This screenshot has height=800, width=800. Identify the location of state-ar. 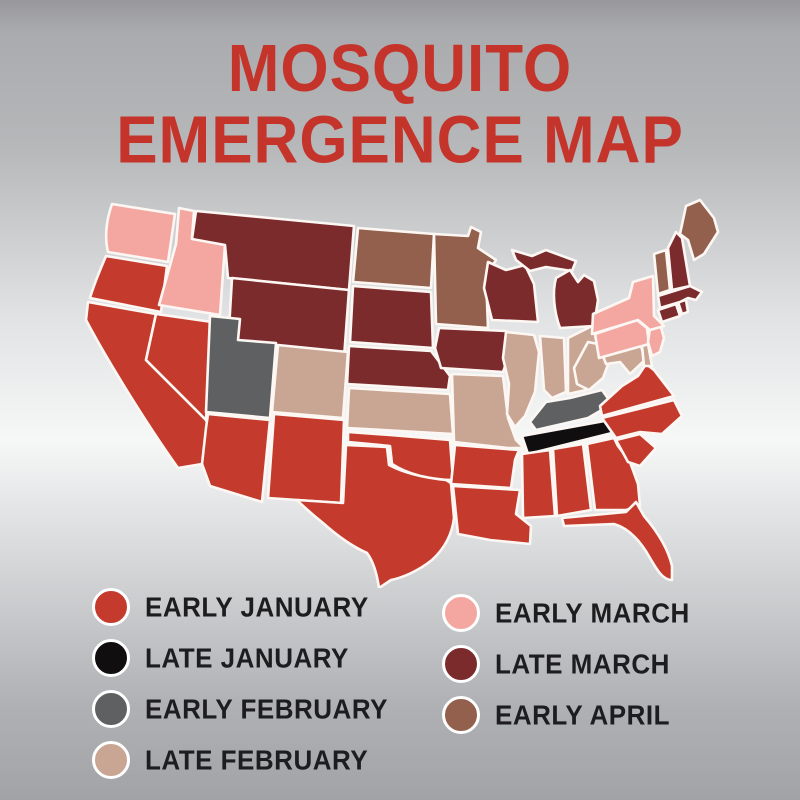
(485, 466).